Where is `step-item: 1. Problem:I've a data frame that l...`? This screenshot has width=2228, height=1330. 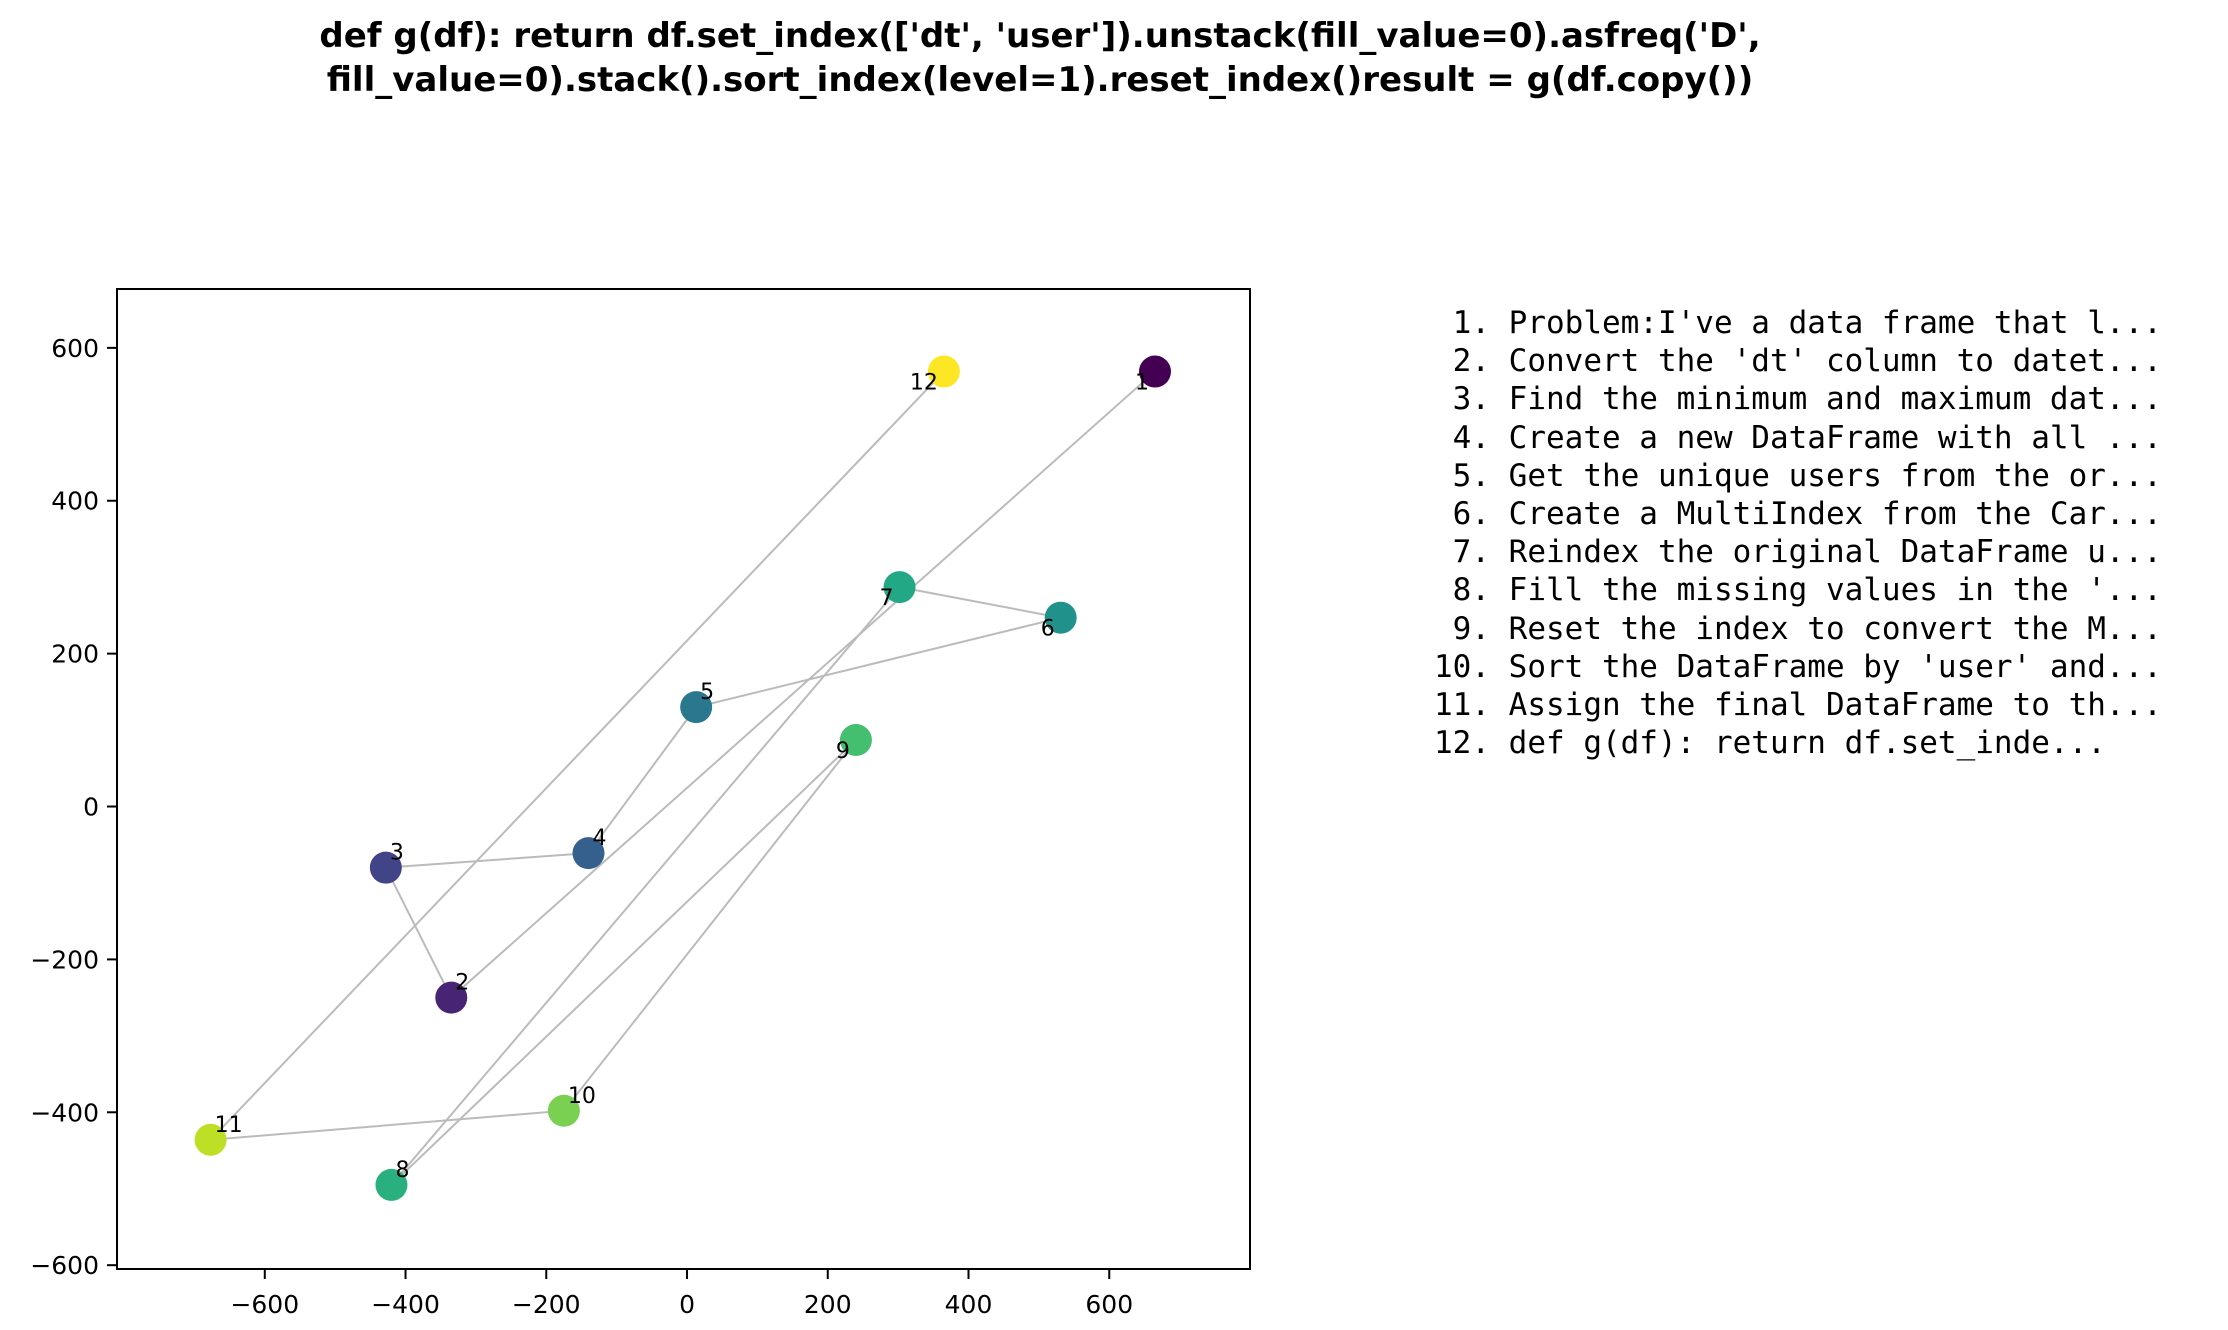 step-item: 1. Problem:I've a data frame that l... is located at coordinates (1781, 323).